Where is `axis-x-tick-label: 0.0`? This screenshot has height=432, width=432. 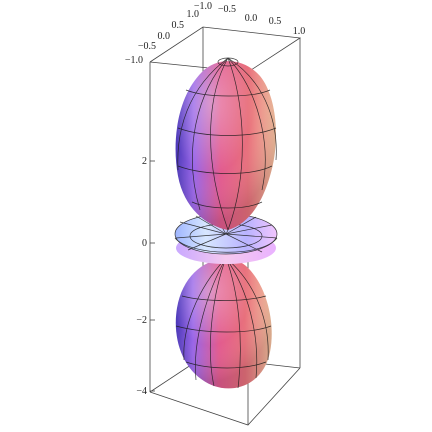 axis-x-tick-label: 0.0 is located at coordinates (164, 36).